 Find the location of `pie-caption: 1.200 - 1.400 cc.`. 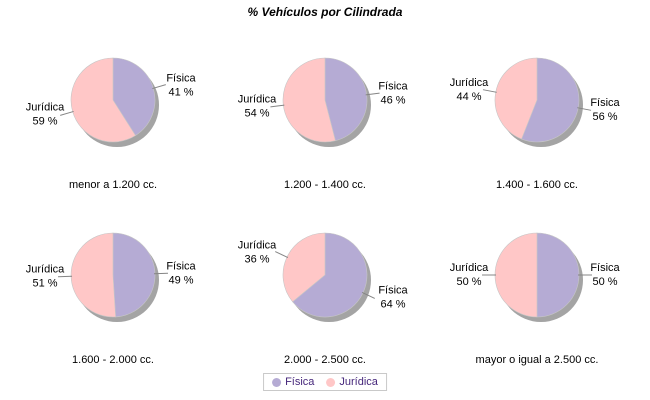

pie-caption: 1.200 - 1.400 cc. is located at coordinates (325, 185).